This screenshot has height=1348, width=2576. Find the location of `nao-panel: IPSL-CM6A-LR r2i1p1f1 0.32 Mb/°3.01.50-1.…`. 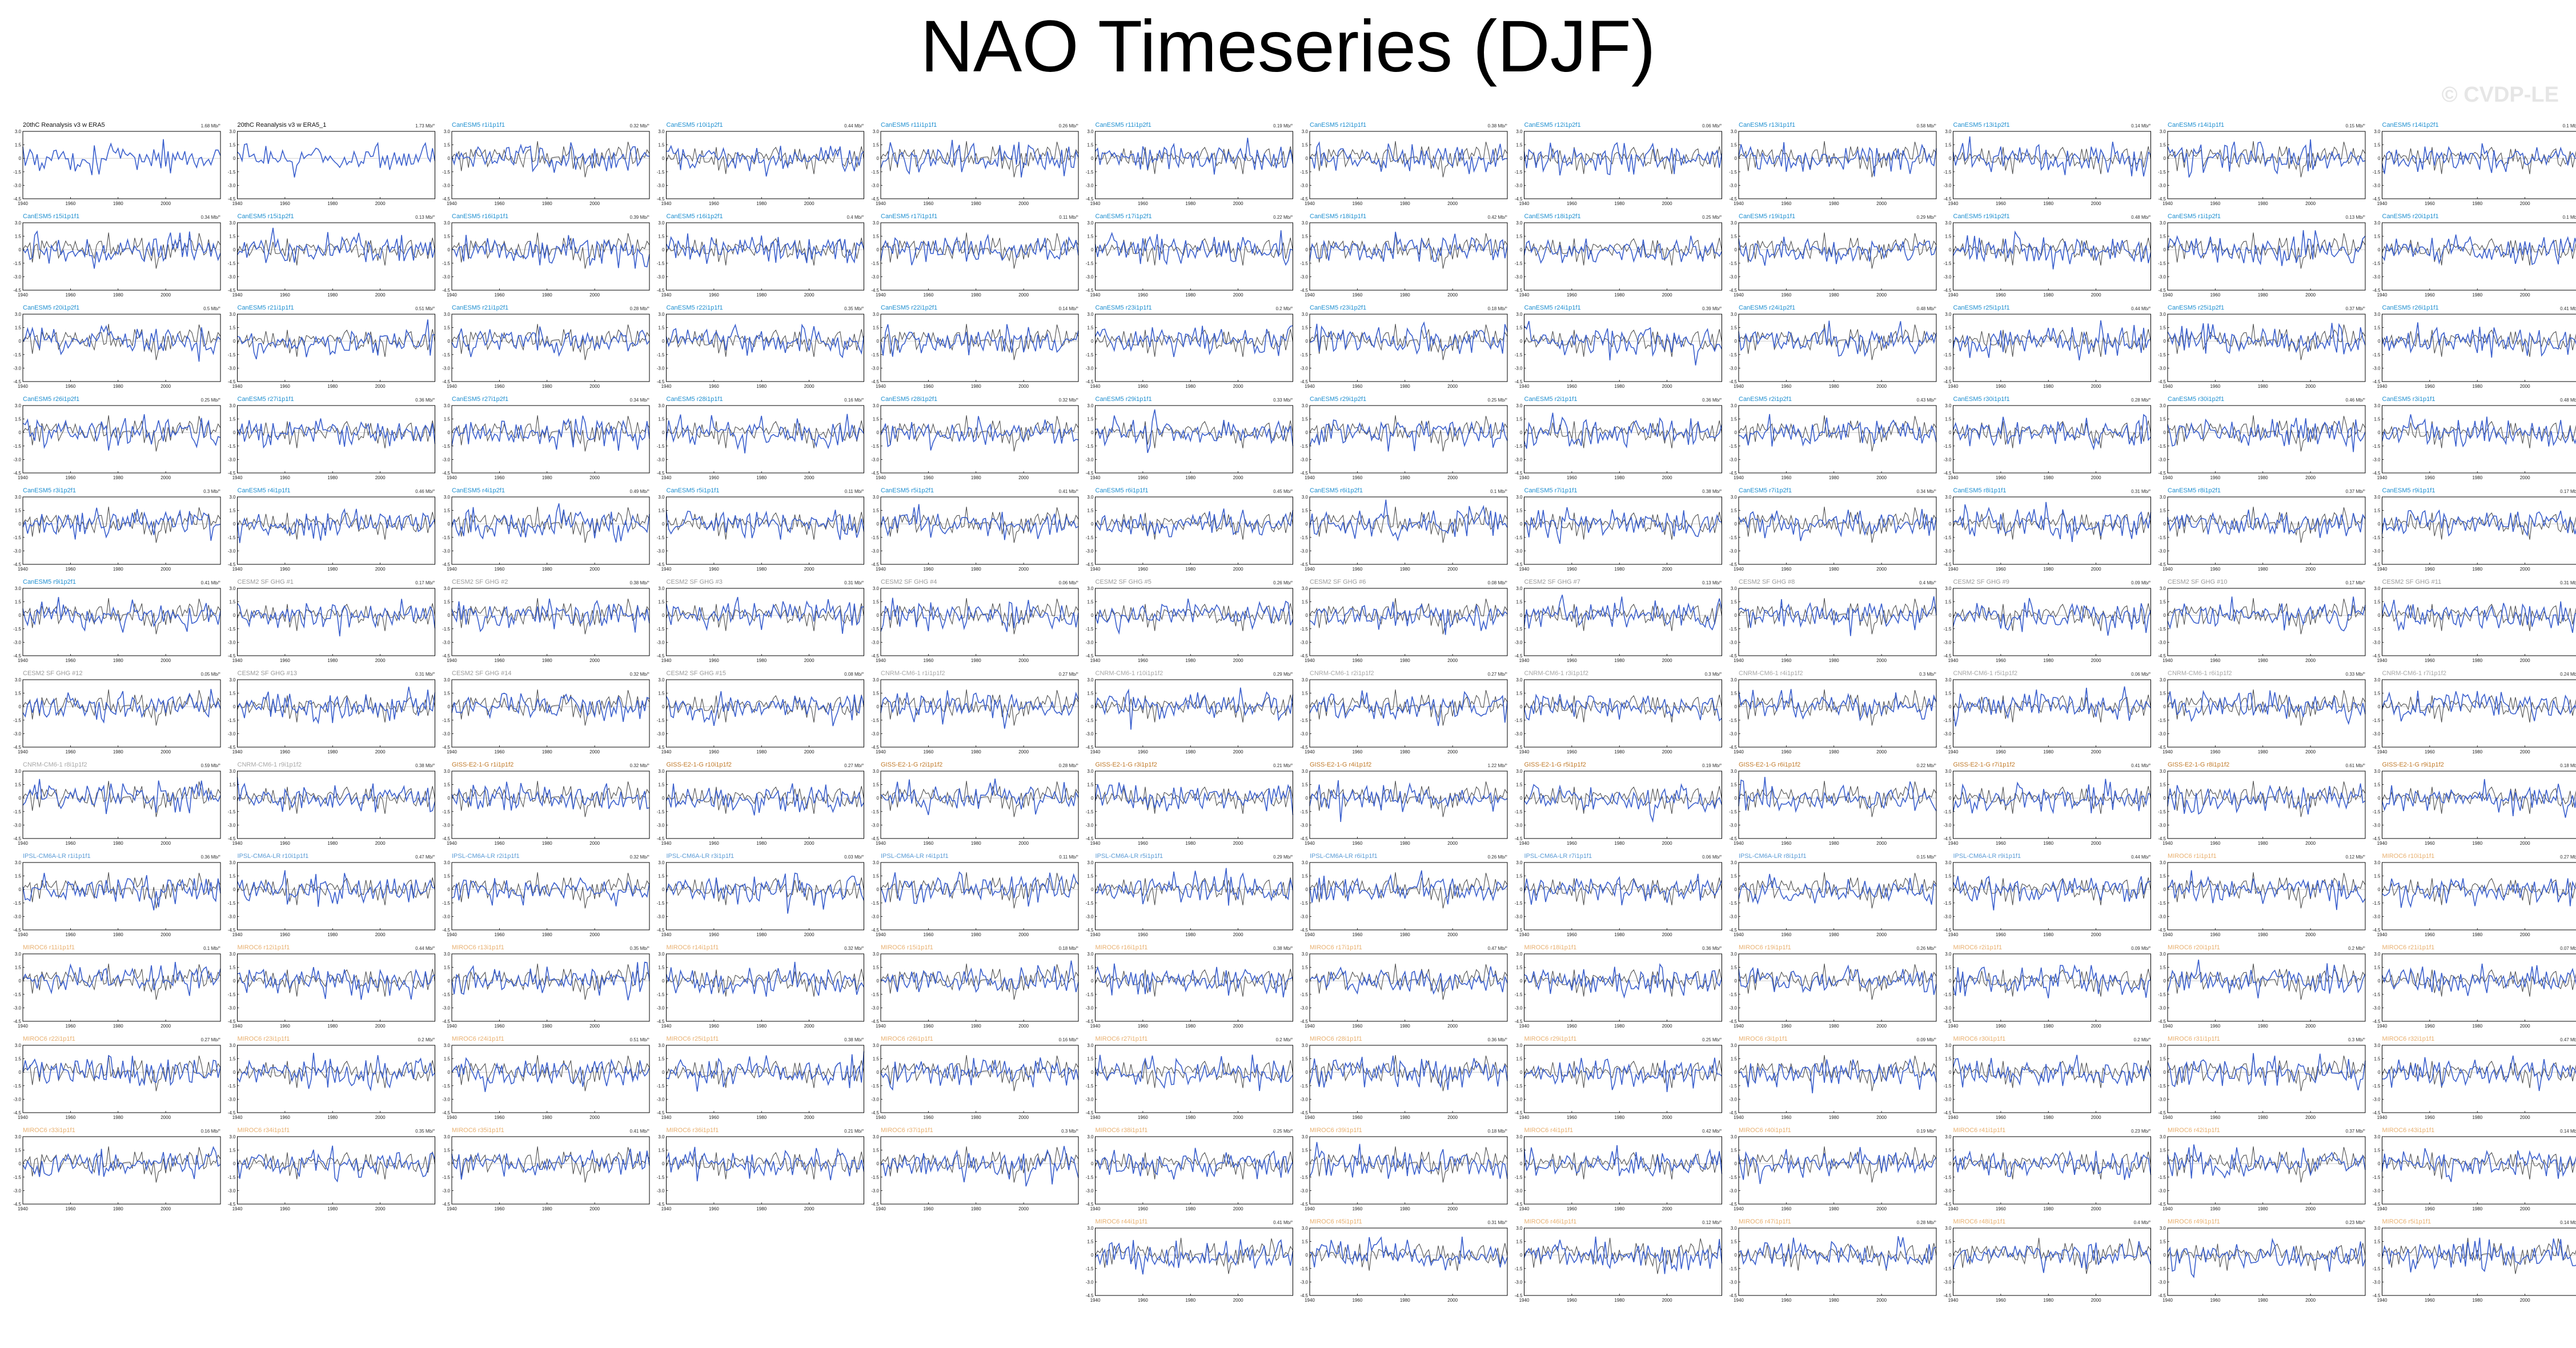

nao-panel: IPSL-CM6A-LR r2i1p1f1 0.32 Mb/°3.01.50-1.… is located at coordinates (546, 895).